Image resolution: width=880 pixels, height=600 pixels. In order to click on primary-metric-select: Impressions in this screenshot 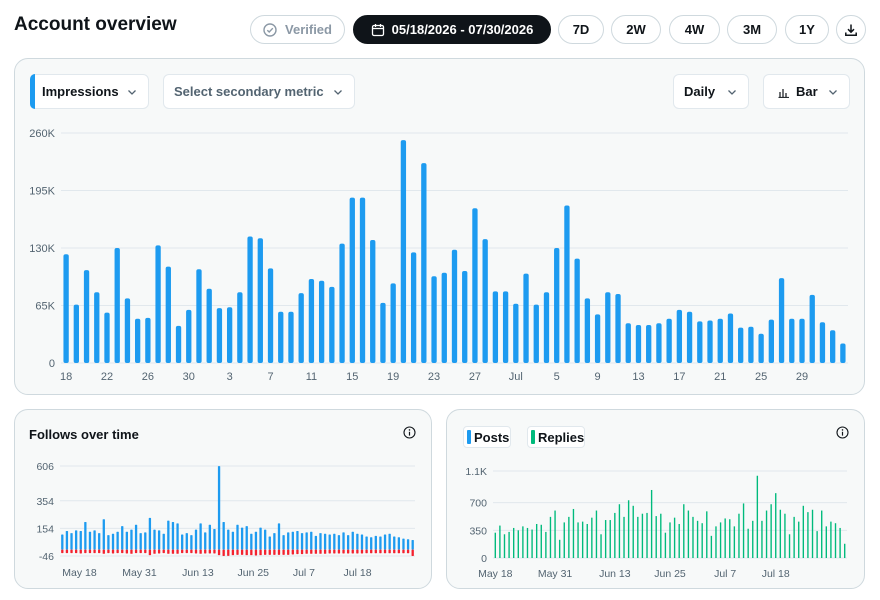, I will do `click(89, 91)`.